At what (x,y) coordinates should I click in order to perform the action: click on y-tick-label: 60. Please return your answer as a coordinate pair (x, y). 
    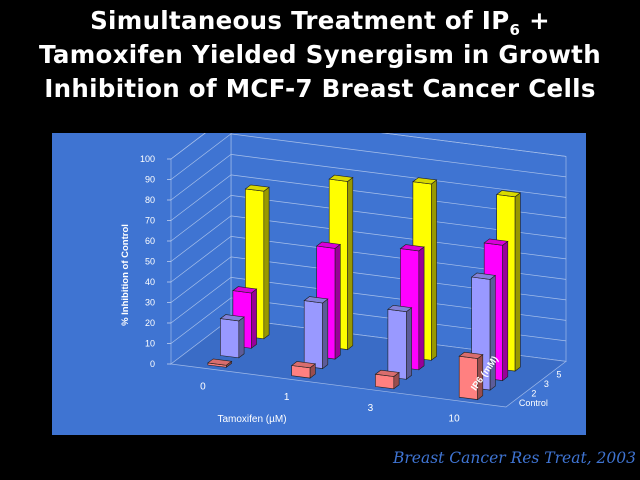
    Looking at the image, I should click on (150, 241).